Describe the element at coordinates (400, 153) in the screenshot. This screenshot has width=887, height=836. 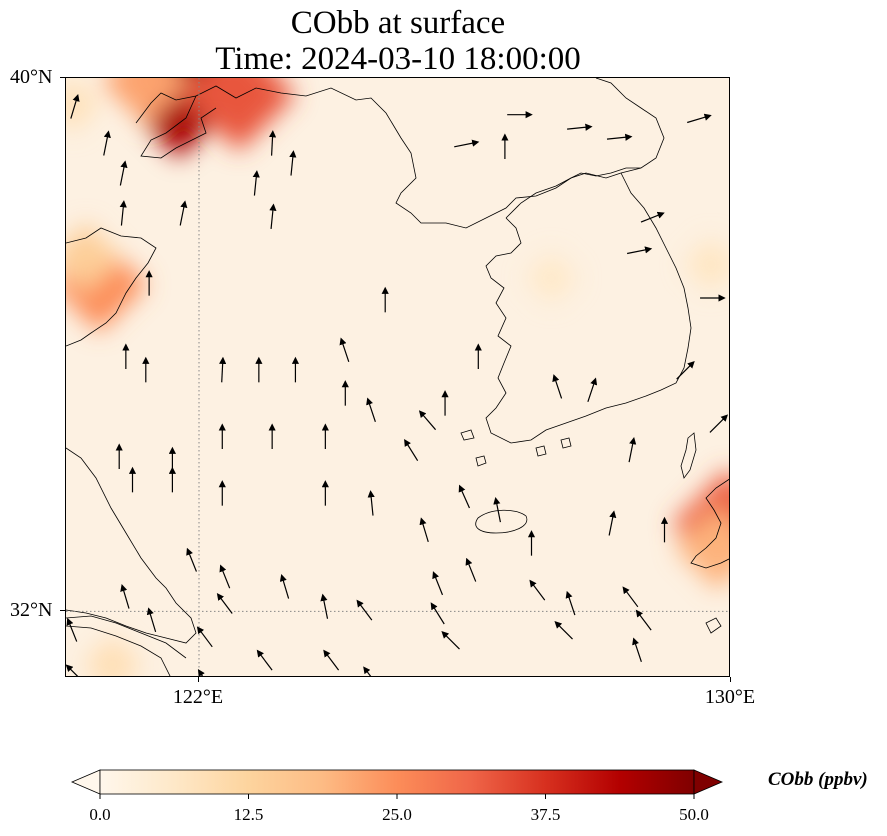
I see `coastline-liaodong` at that location.